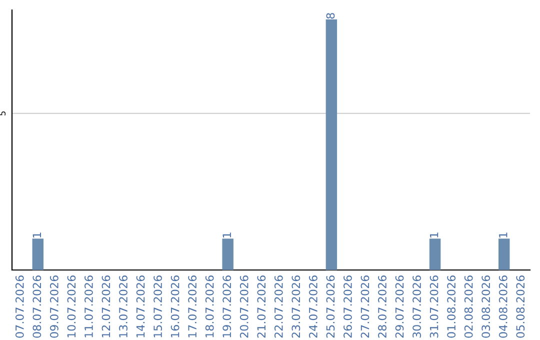 This screenshot has width=540, height=340. Describe the element at coordinates (278, 307) in the screenshot. I see `x-tick-label: 22.07.2026` at that location.